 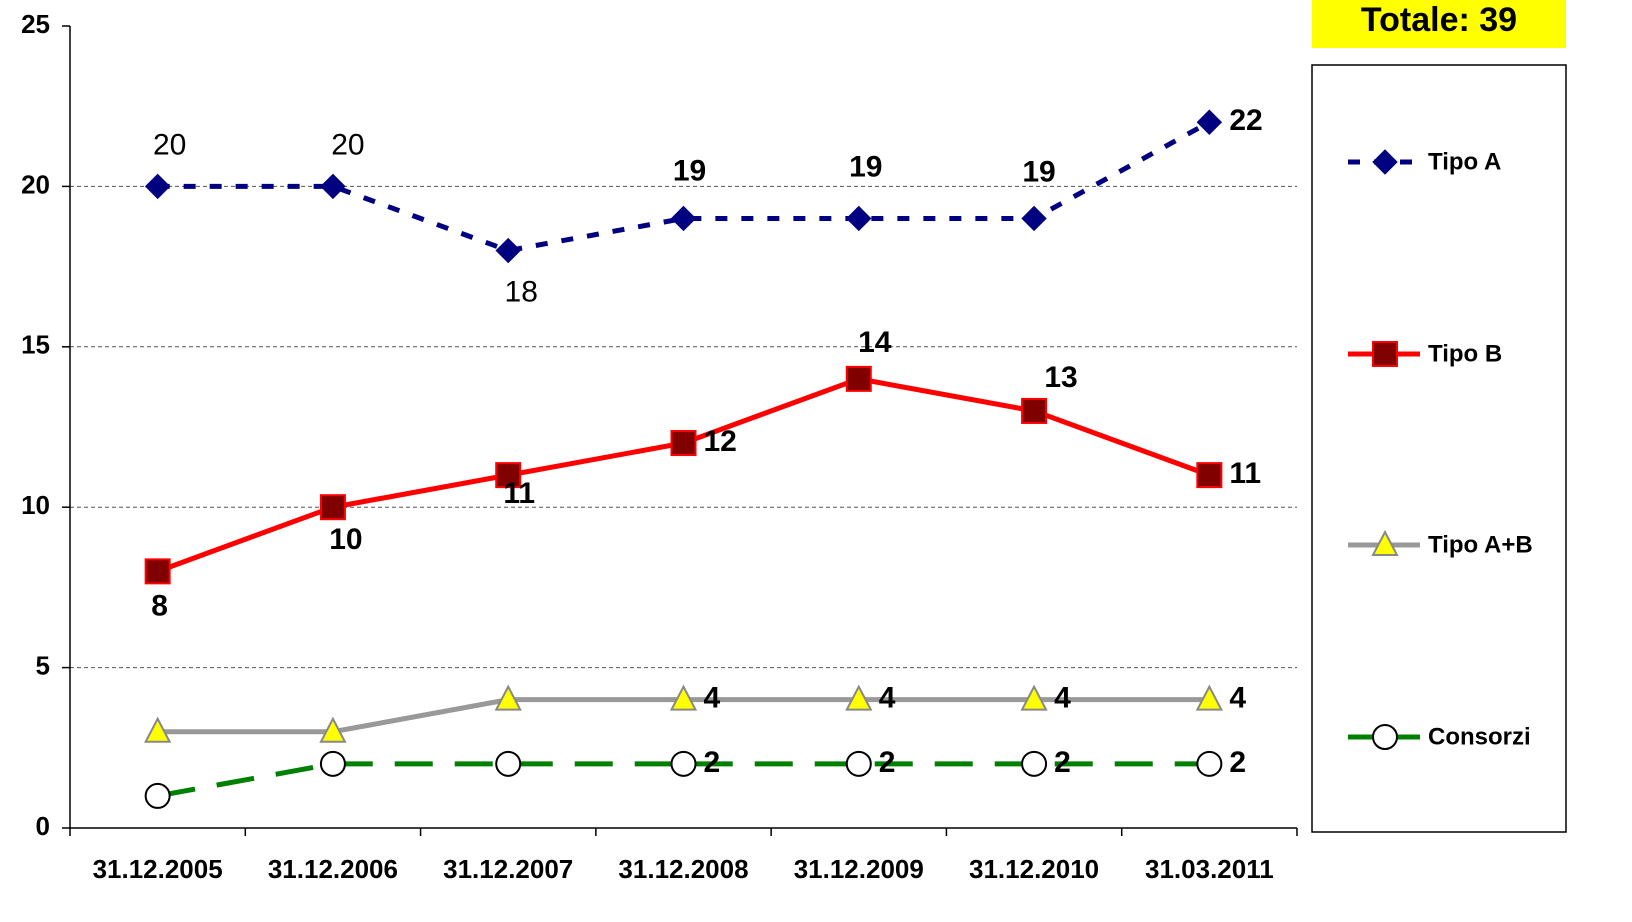 What do you see at coordinates (683, 475) in the screenshot?
I see `series-line` at bounding box center [683, 475].